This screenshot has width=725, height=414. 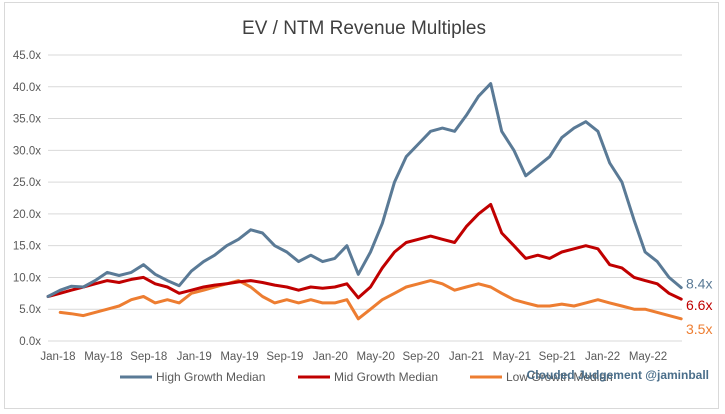 I want to click on x-tick-label: Sep-19, so click(x=284, y=357).